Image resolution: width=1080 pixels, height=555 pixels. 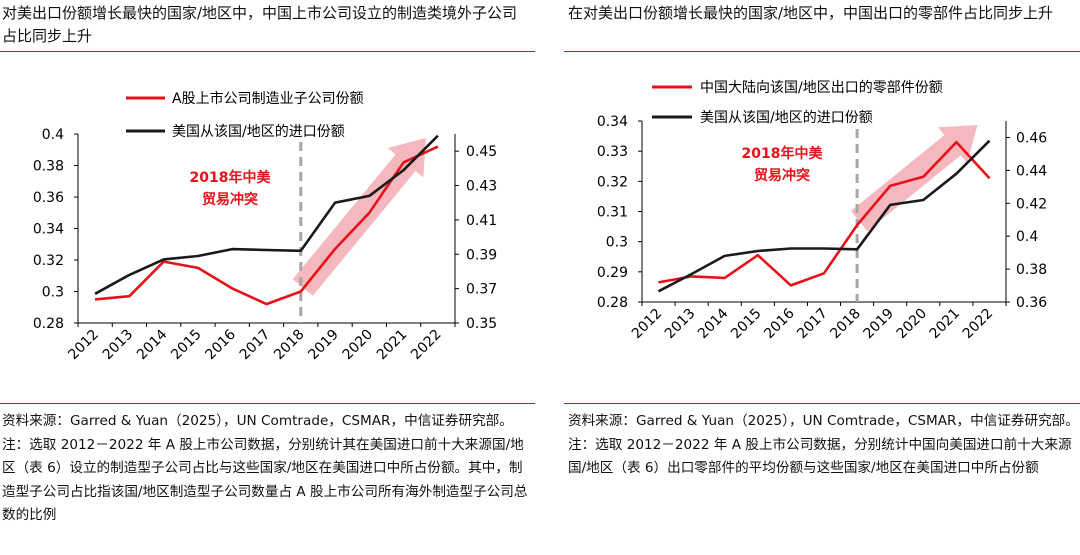 I want to click on y-tick-label-right: 0.36, so click(x=1031, y=303).